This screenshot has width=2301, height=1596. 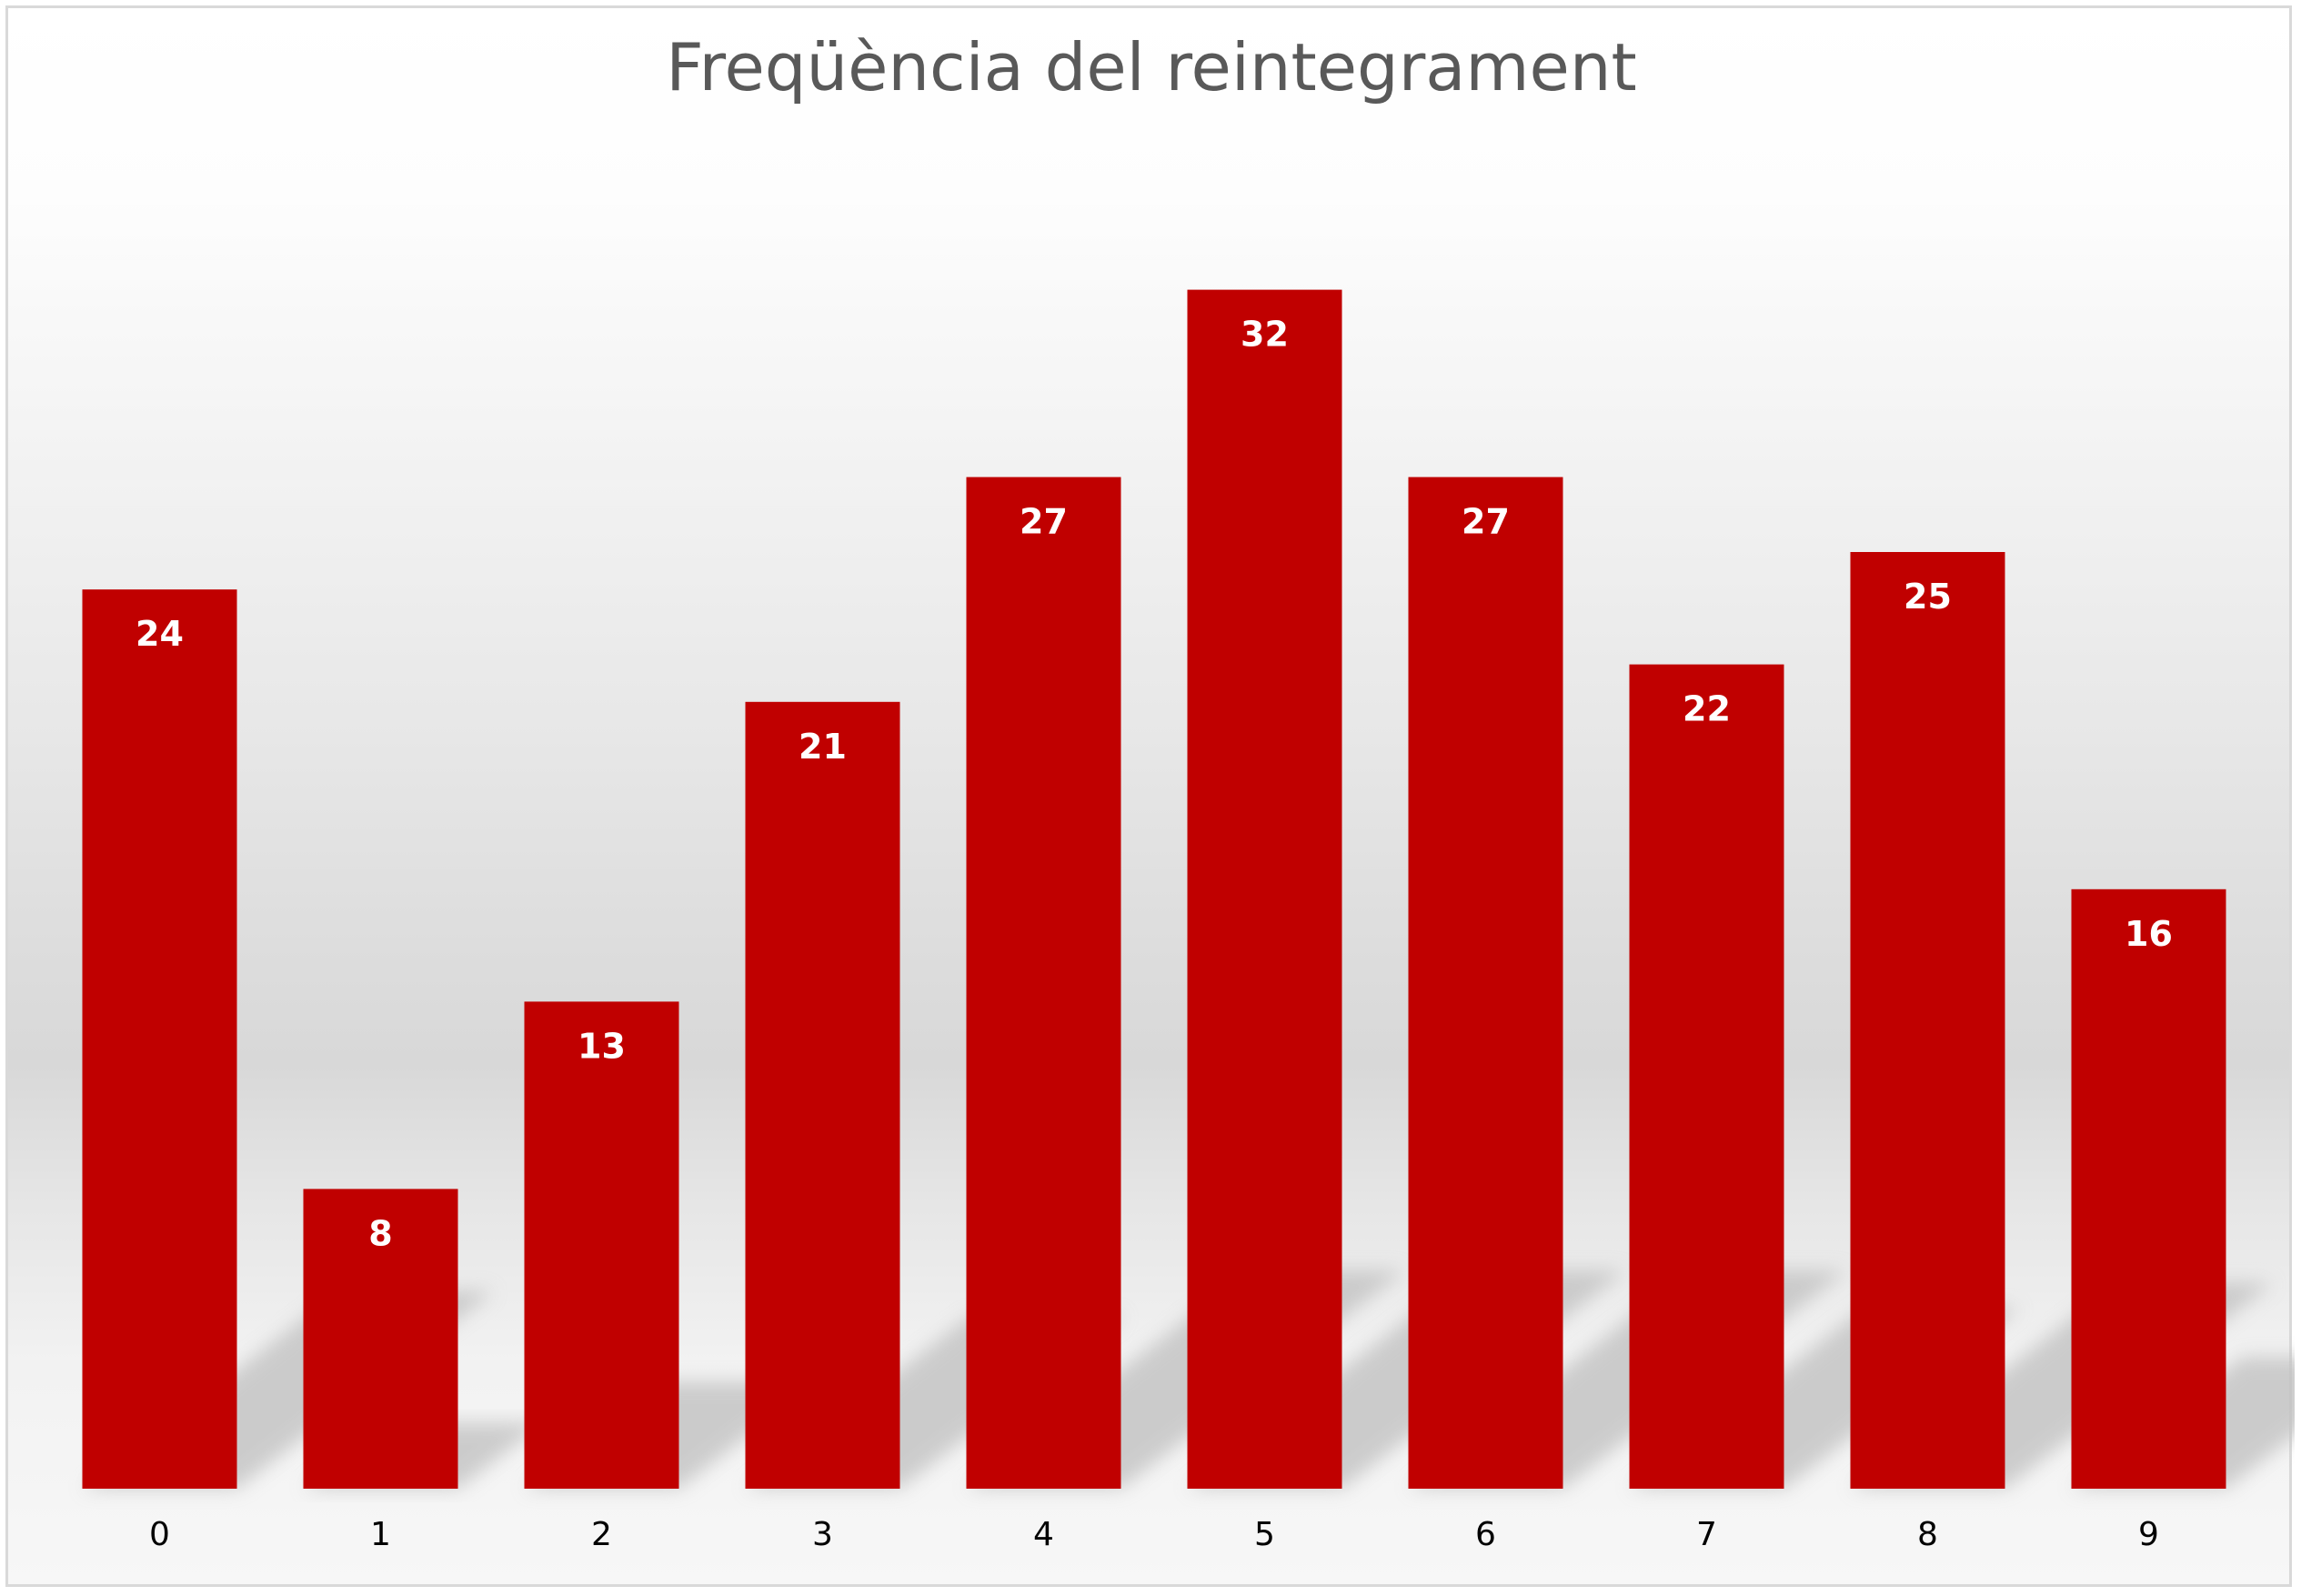 What do you see at coordinates (380, 1534) in the screenshot?
I see `x-tick-label-1: 1` at bounding box center [380, 1534].